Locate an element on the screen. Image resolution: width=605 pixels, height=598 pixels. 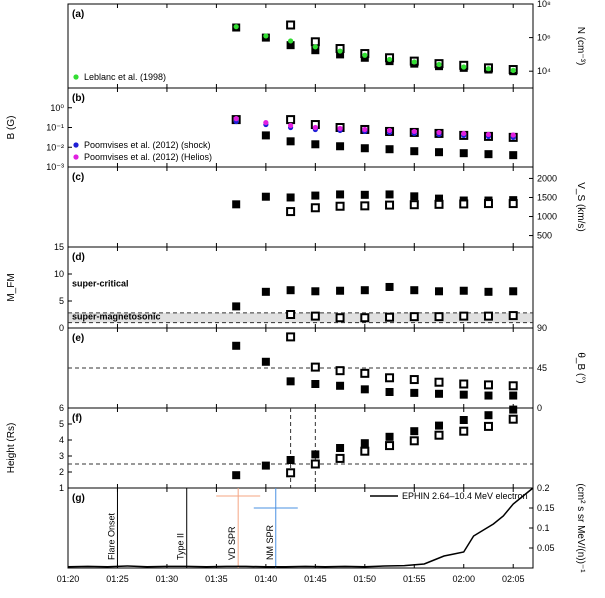
y-tick-label: 10⁻¹ is located at coordinates (55, 128).